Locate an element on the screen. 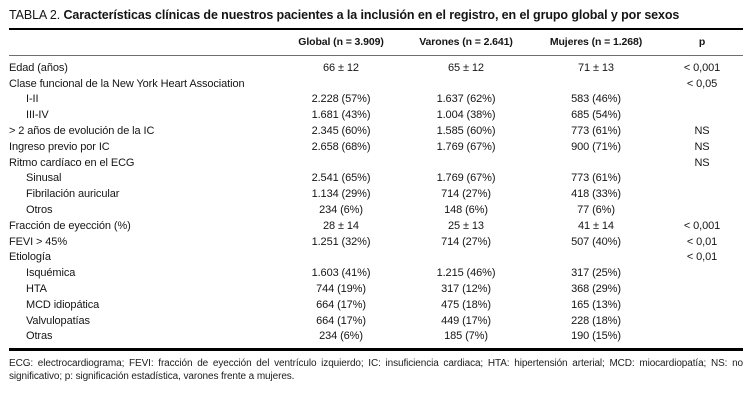 This screenshot has height=418, width=750. cell-global: 2.228 (57%) is located at coordinates (341, 99).